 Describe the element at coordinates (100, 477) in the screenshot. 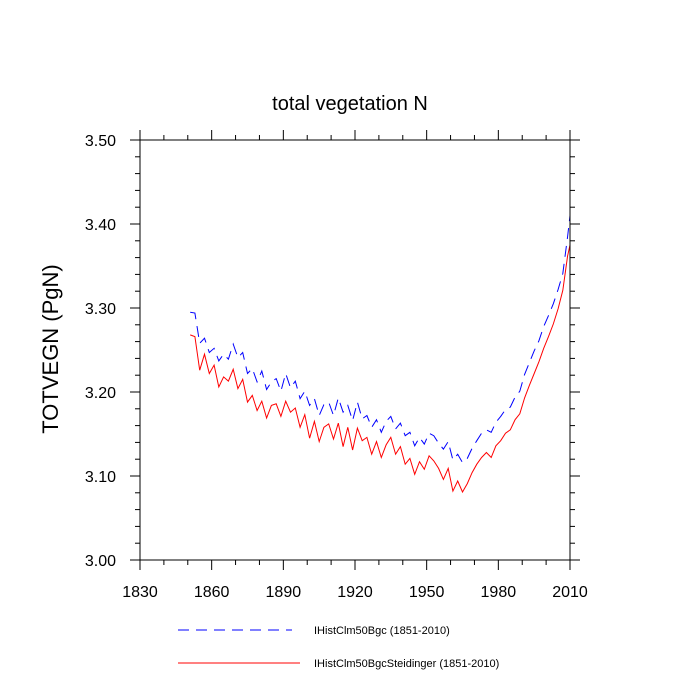

I see `y-tick-label: 3.10` at that location.